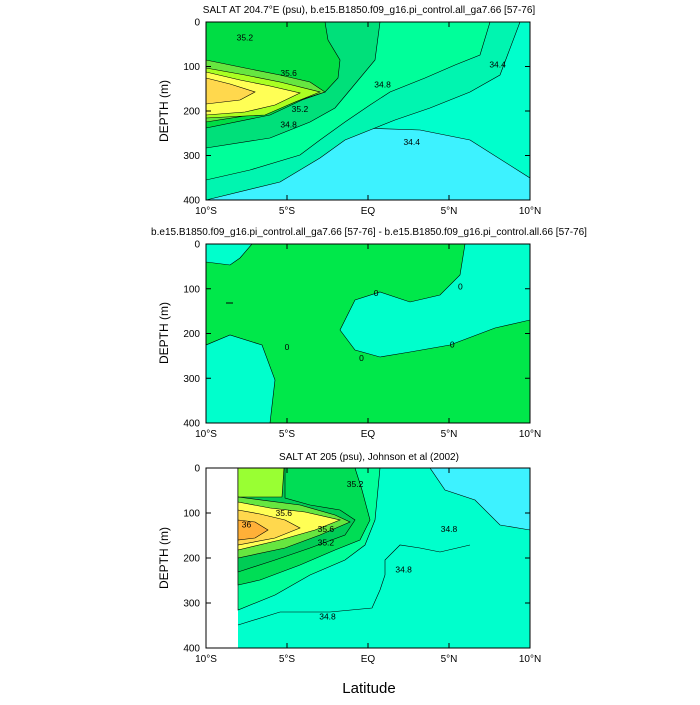 This screenshot has width=700, height=705. What do you see at coordinates (206, 434) in the screenshot?
I see `panel2-xtick-label: 10°S` at bounding box center [206, 434].